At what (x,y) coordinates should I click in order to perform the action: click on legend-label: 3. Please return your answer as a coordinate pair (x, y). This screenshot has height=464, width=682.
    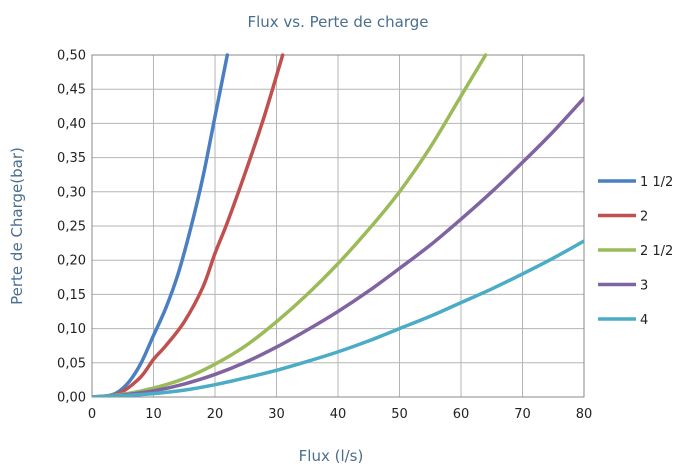
    Looking at the image, I should click on (644, 286).